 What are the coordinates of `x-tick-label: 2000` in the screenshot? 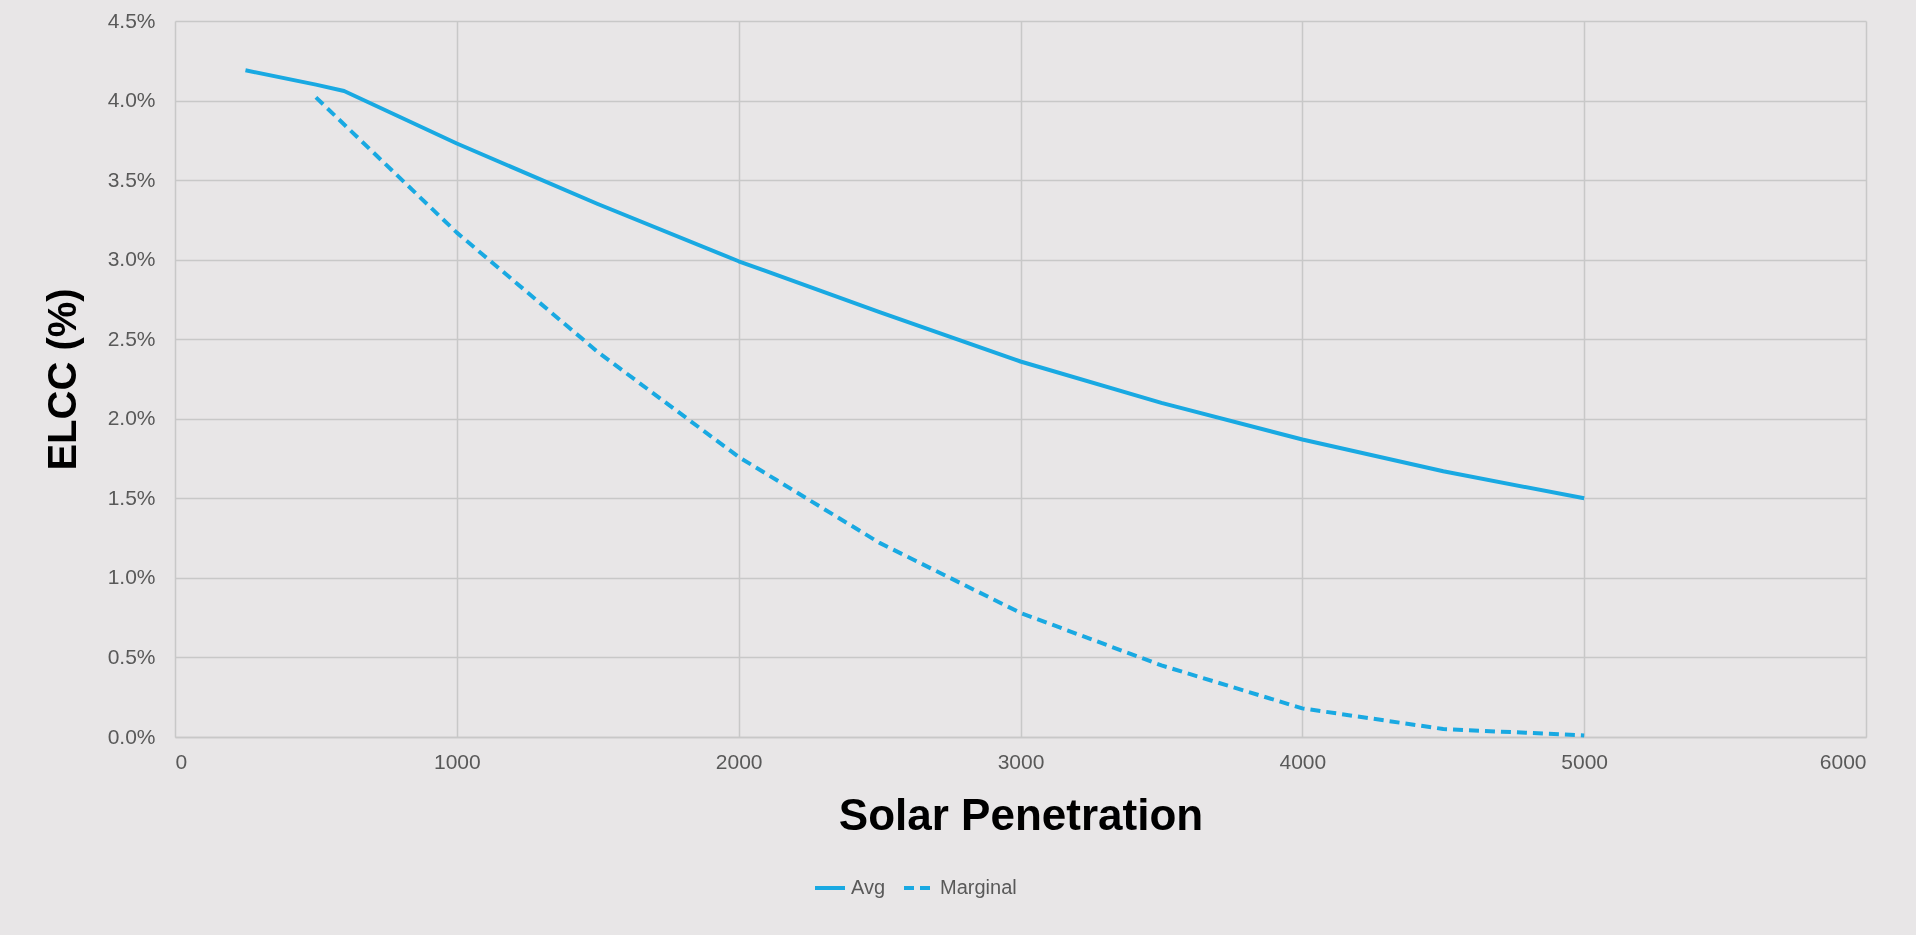 It's located at (739, 761).